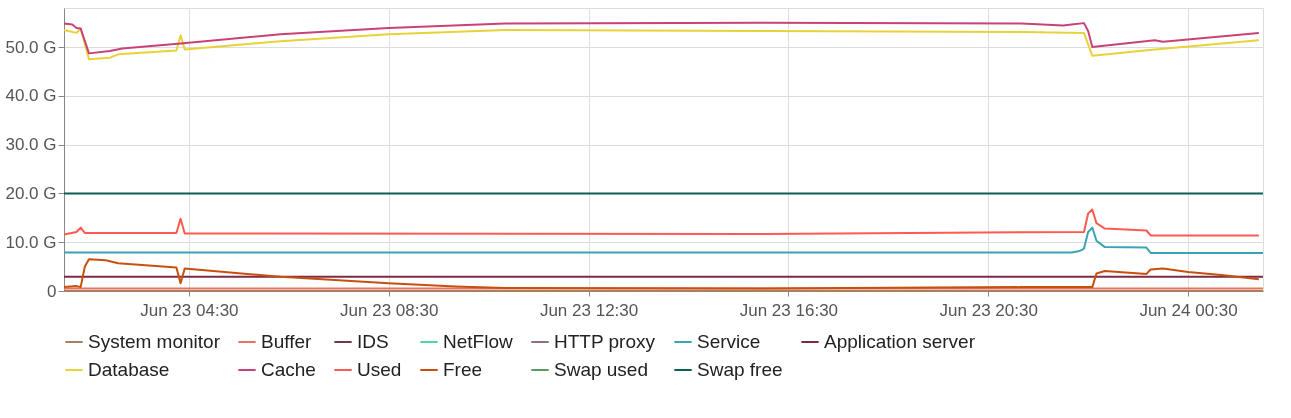  Describe the element at coordinates (31, 47) in the screenshot. I see `y-tick-label: 50.0 G` at that location.